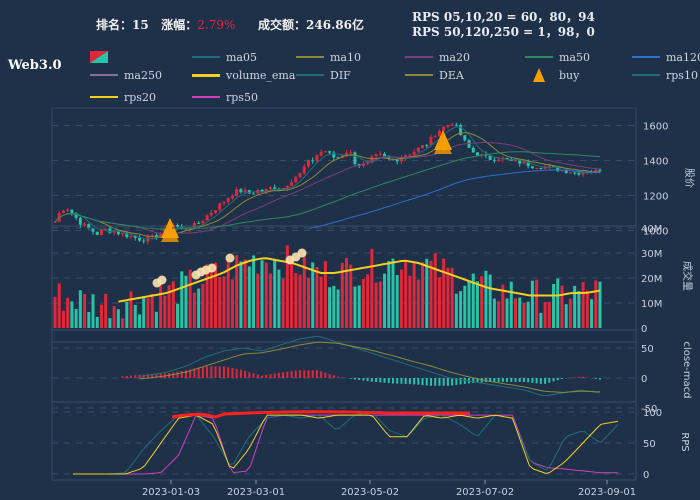 The height and width of the screenshot is (500, 700). Describe the element at coordinates (647, 349) in the screenshot. I see `macd-tick-label: 50` at that location.